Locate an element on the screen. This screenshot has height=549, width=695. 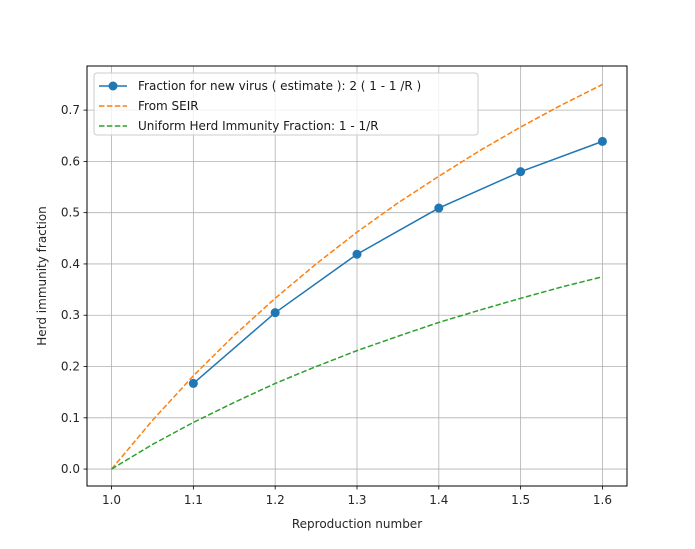
x-tick-label: 1.2 is located at coordinates (275, 500).